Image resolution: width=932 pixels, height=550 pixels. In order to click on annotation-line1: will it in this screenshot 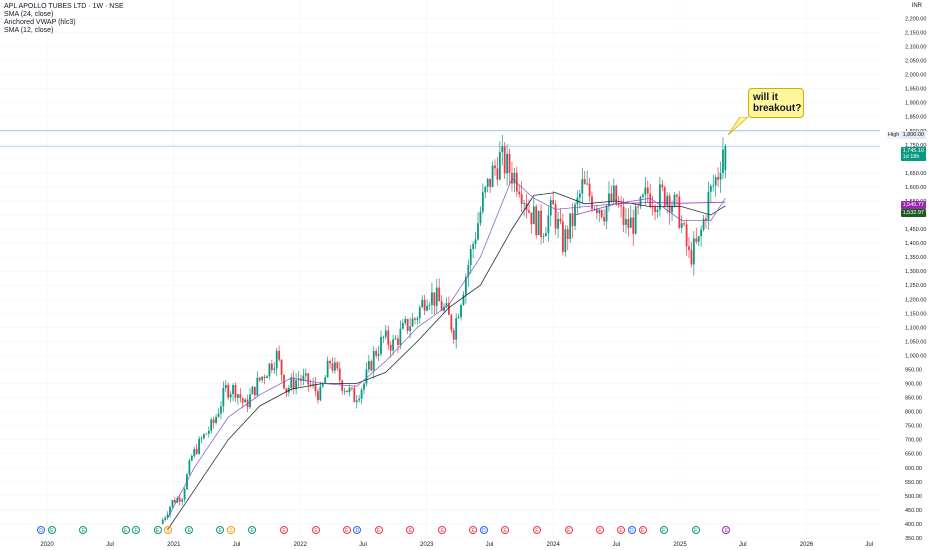, I will do `click(765, 97)`.